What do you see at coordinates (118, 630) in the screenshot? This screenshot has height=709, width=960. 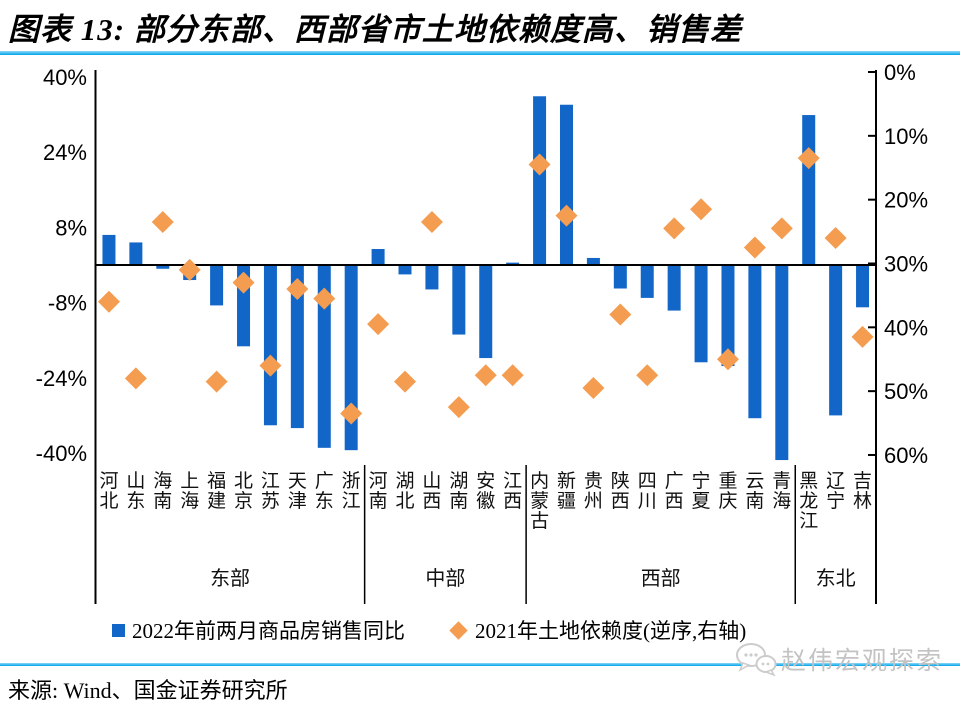 I see `bar-swatch-icon` at bounding box center [118, 630].